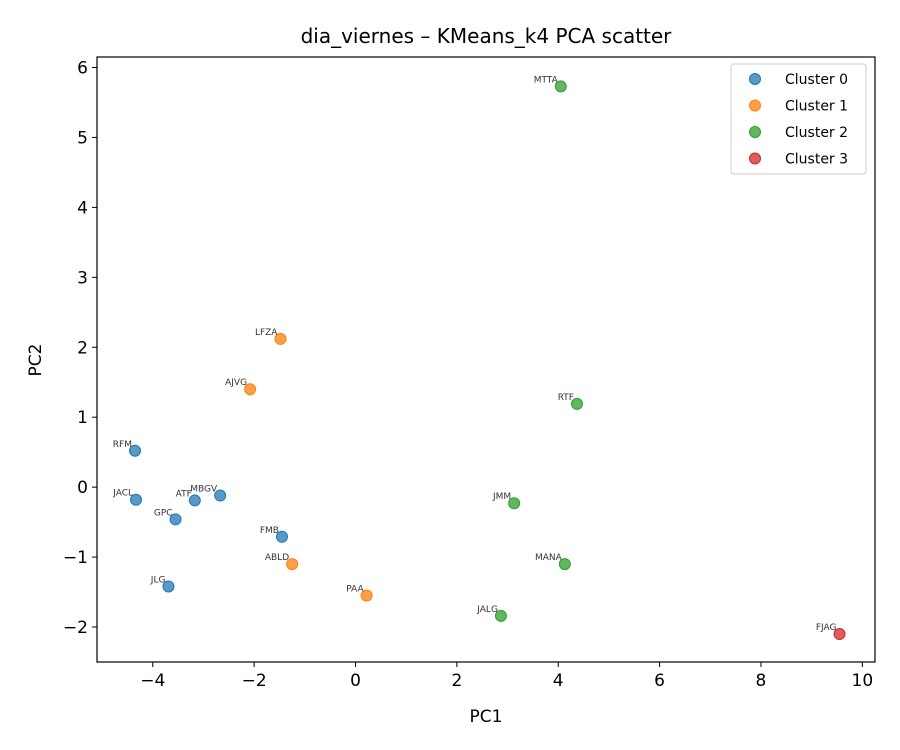 This screenshot has height=750, width=900. I want to click on legend: Cluster 0 Cluster 1 Cluster 2 Cluster 3, so click(798, 119).